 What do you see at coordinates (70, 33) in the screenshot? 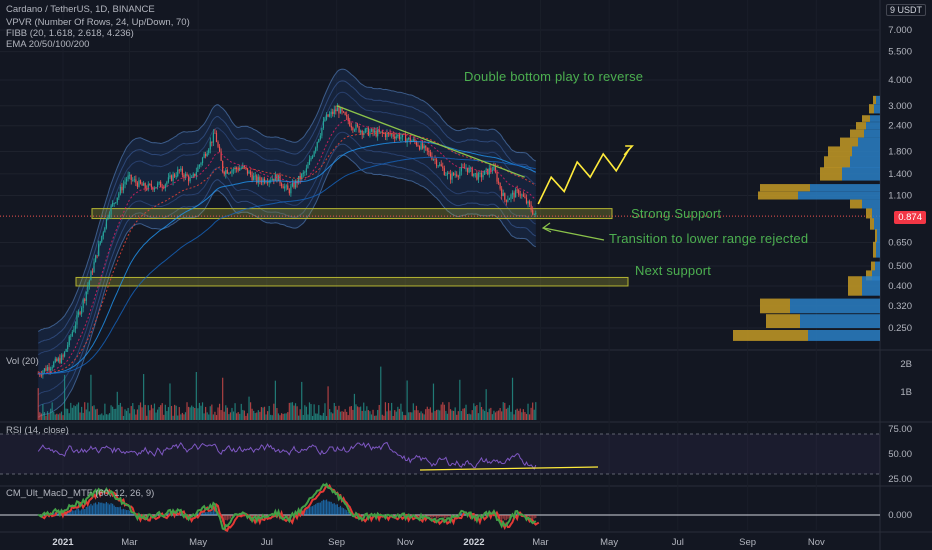
I see `indicator-fibb: FIBB (20, 1.618, 2.618, 4.236)` at bounding box center [70, 33].